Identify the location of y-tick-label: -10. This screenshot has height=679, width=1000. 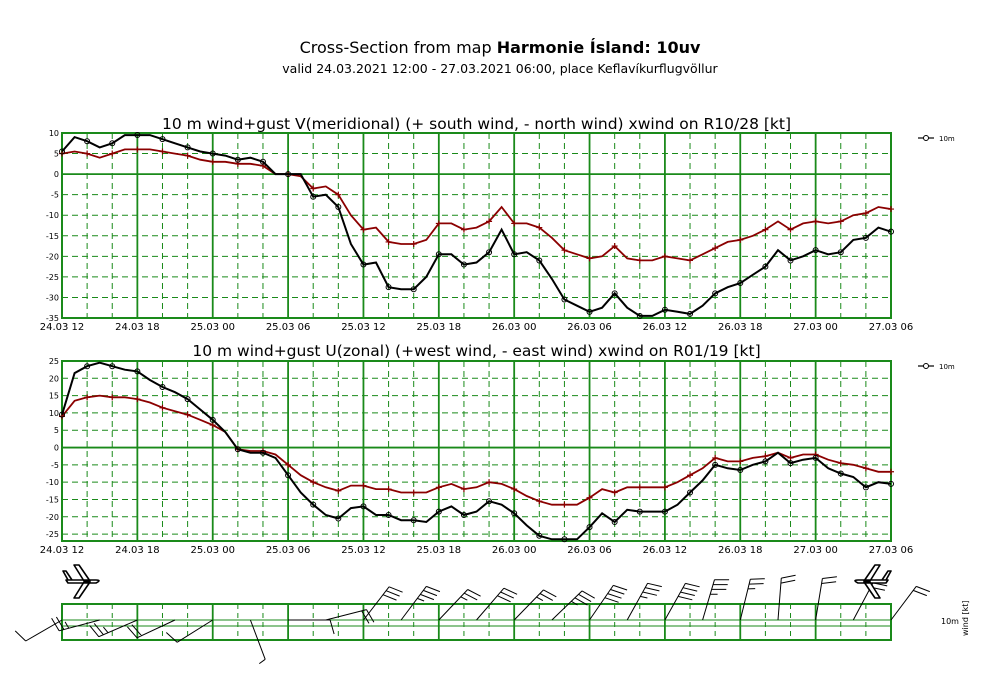
(52, 482).